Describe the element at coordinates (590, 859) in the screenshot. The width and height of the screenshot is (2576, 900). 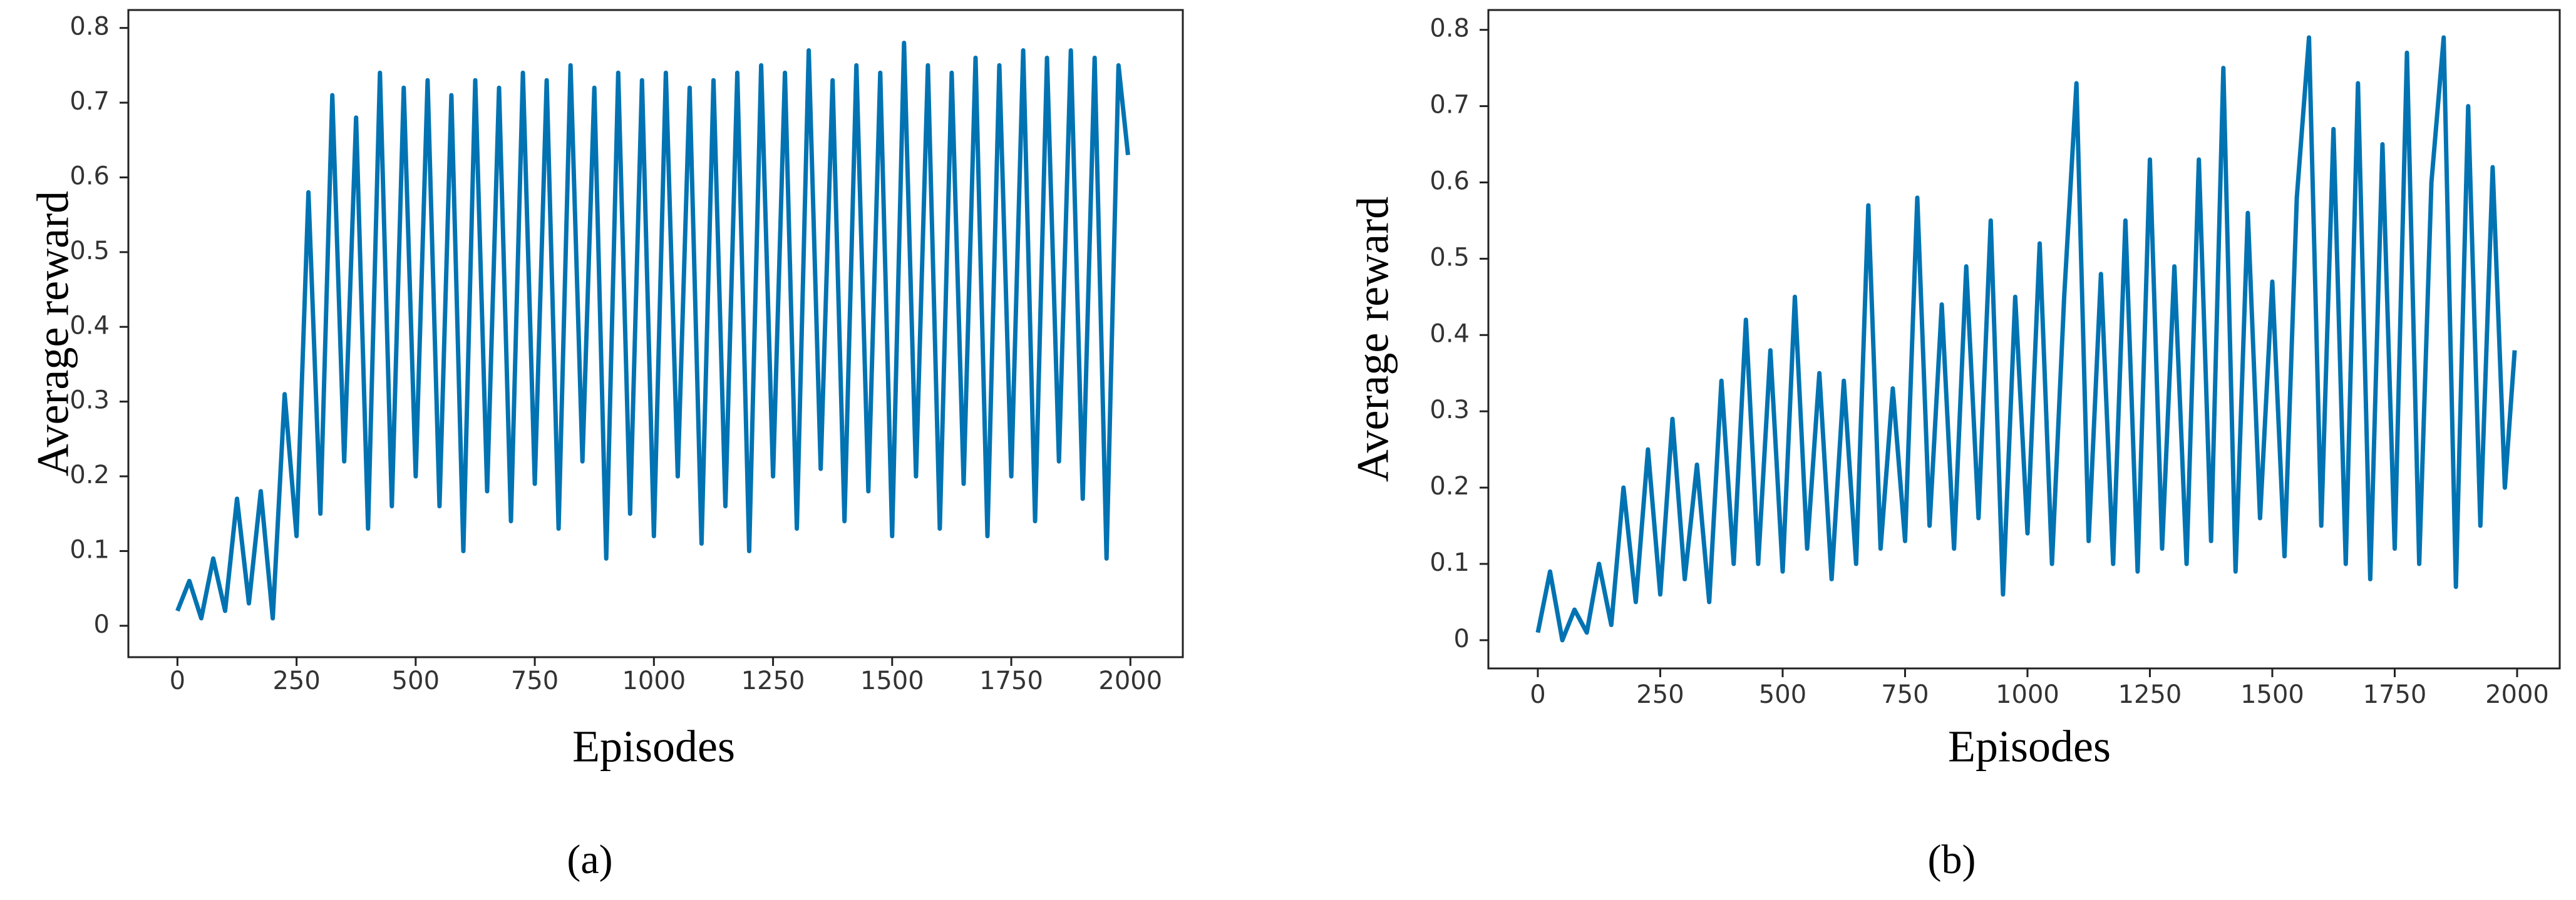
I see `panel-caption: (a)` at that location.